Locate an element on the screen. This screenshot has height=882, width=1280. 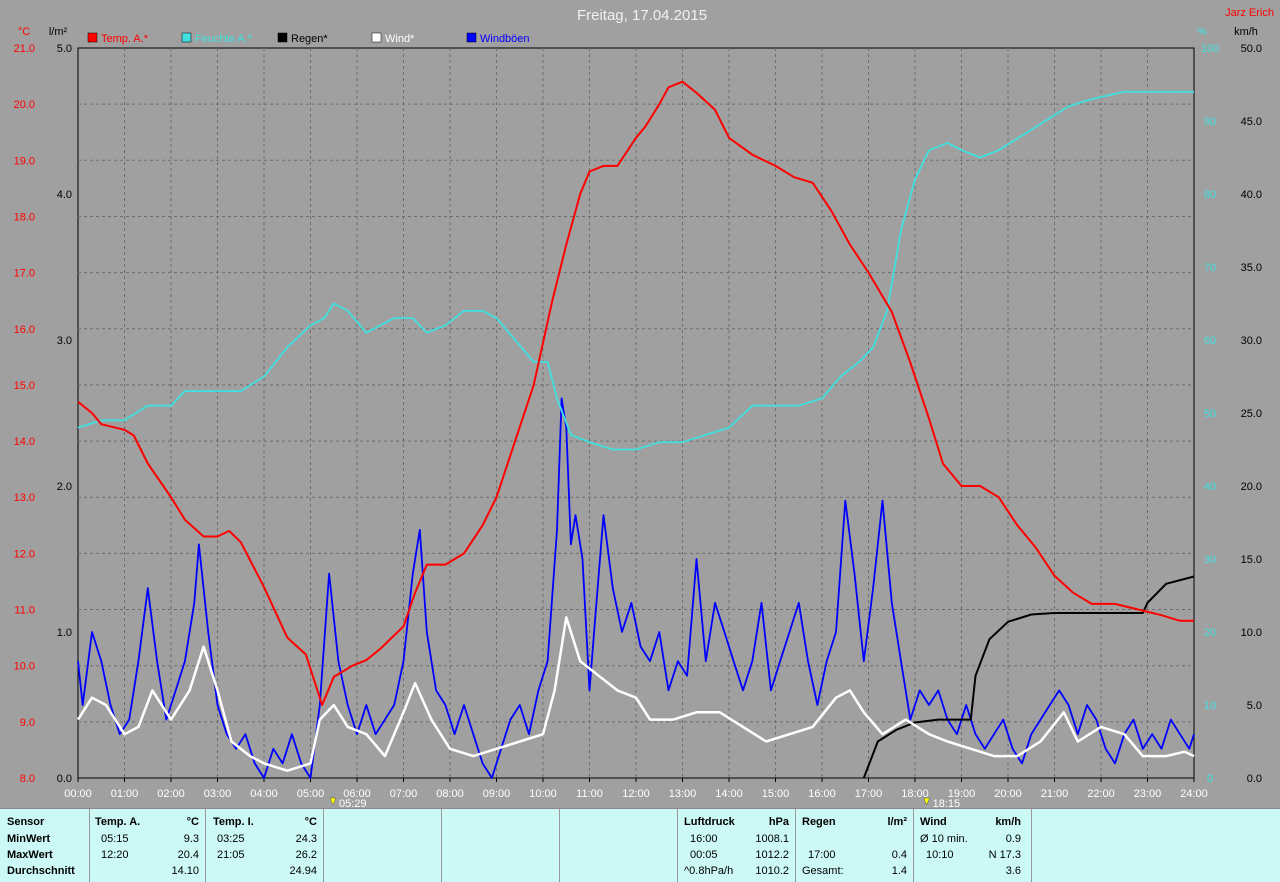
temp-i-min-time: 03:25 is located at coordinates (231, 839).